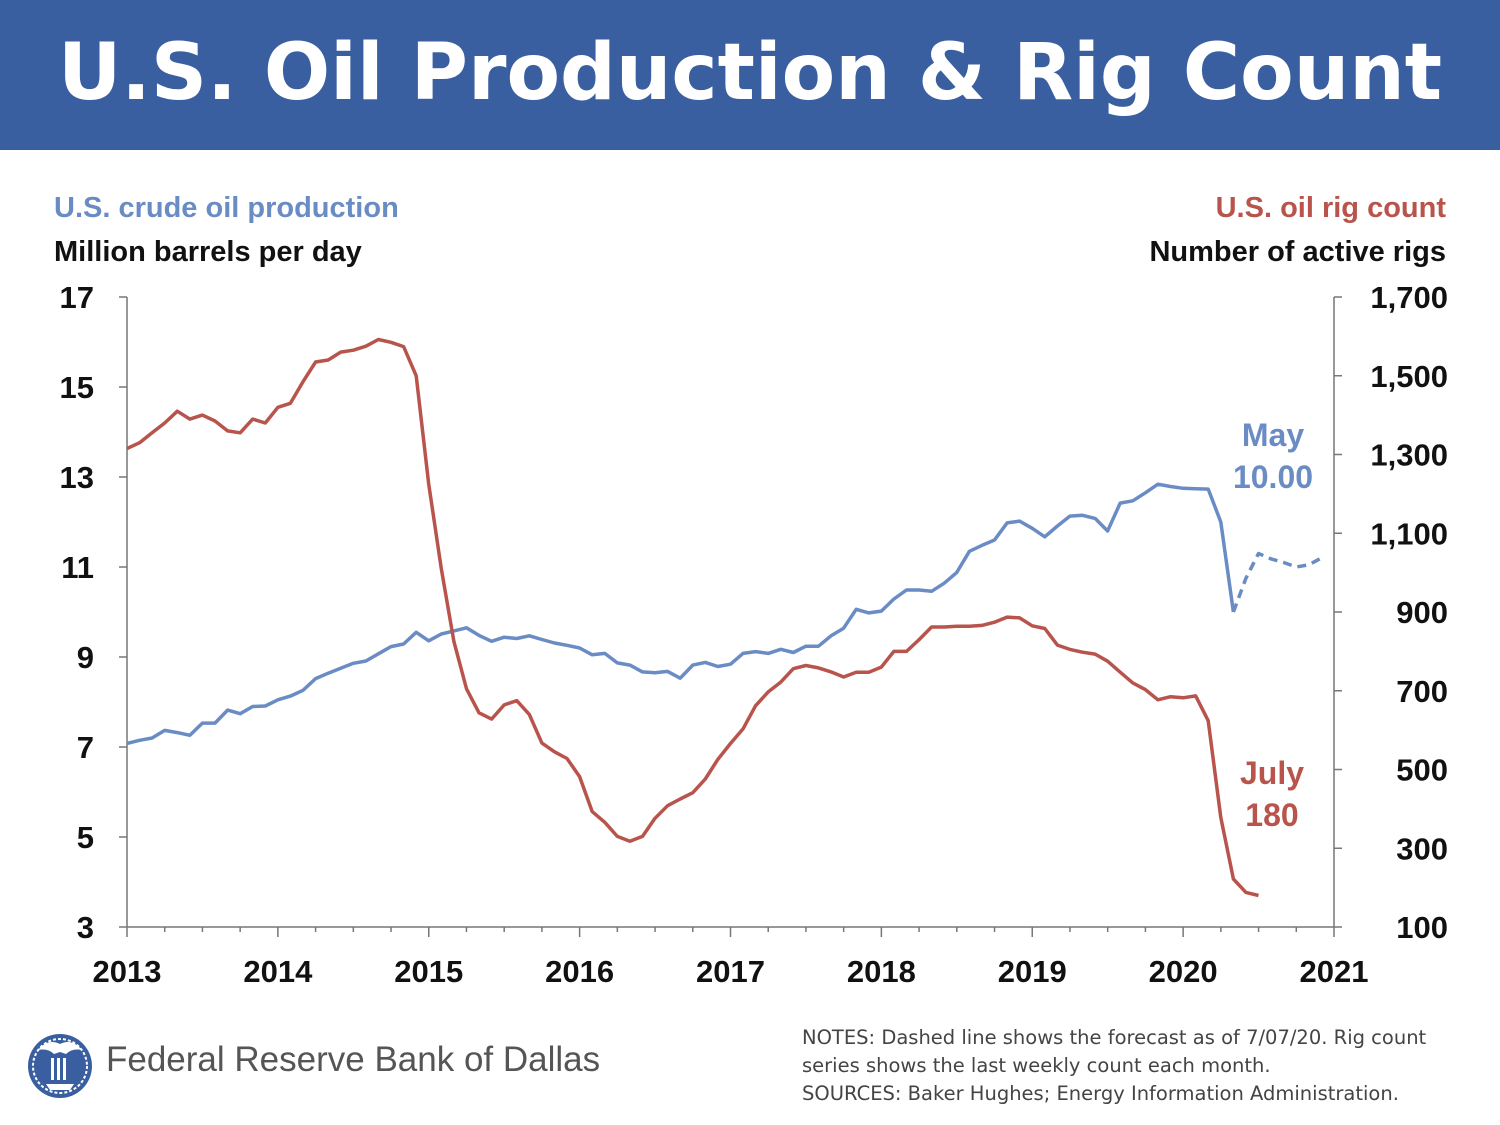  What do you see at coordinates (1273, 477) in the screenshot?
I see `production-annotation-value: 10.00` at bounding box center [1273, 477].